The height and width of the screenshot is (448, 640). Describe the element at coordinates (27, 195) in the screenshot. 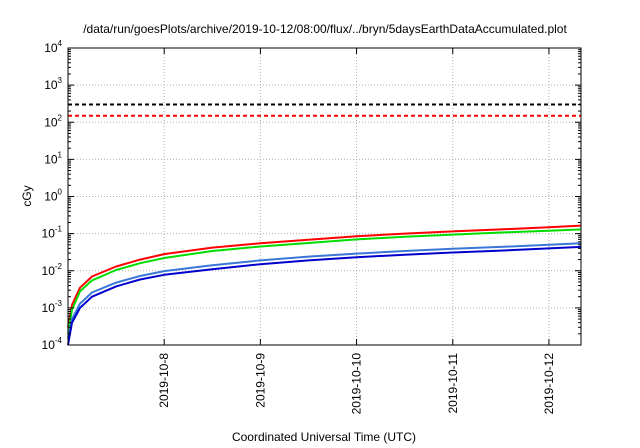

I see `y-axis-label: cGy` at that location.